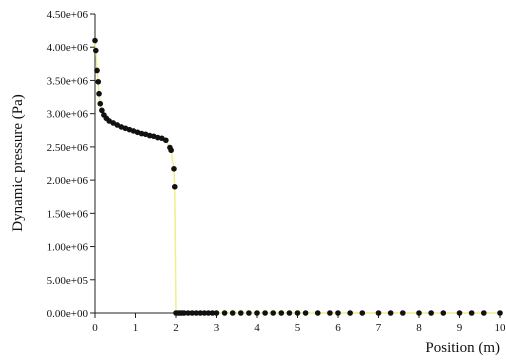  I want to click on y-tick-label: 1.00e+06, so click(68, 248).